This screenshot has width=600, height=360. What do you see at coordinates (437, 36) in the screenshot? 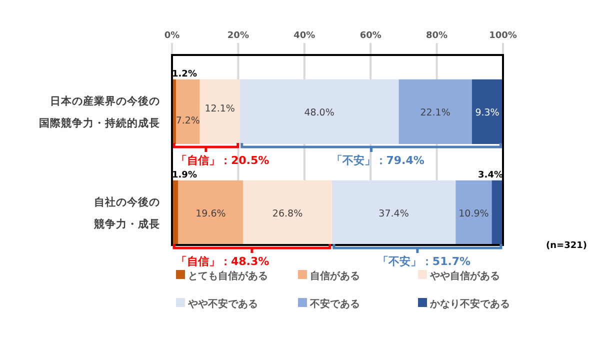
I see `x-tick-label: 80%` at bounding box center [437, 36].